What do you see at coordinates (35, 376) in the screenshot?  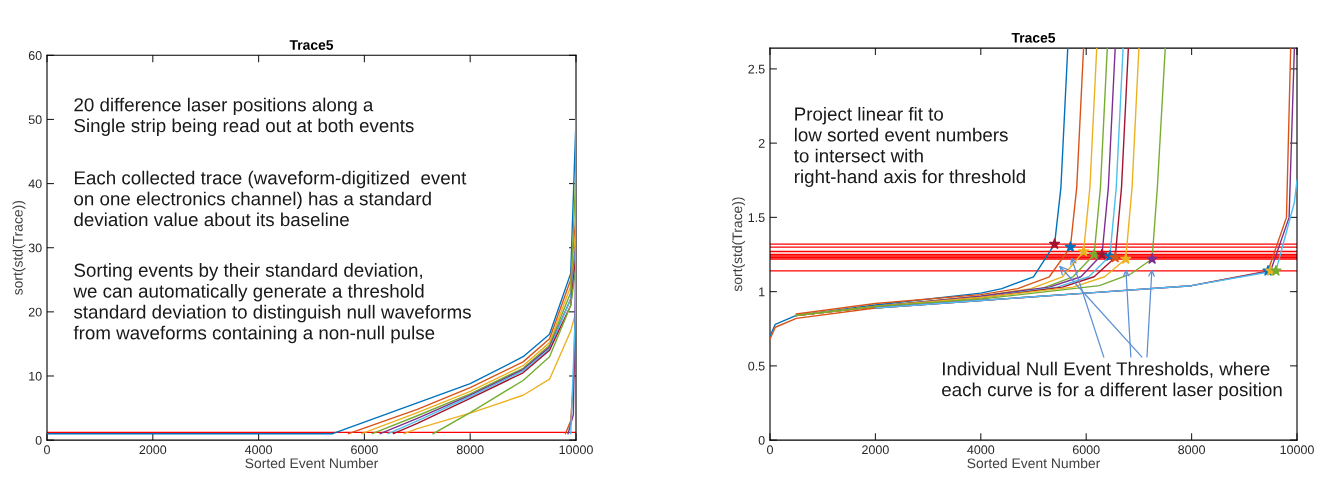 I see `y-tick-label: 10` at bounding box center [35, 376].